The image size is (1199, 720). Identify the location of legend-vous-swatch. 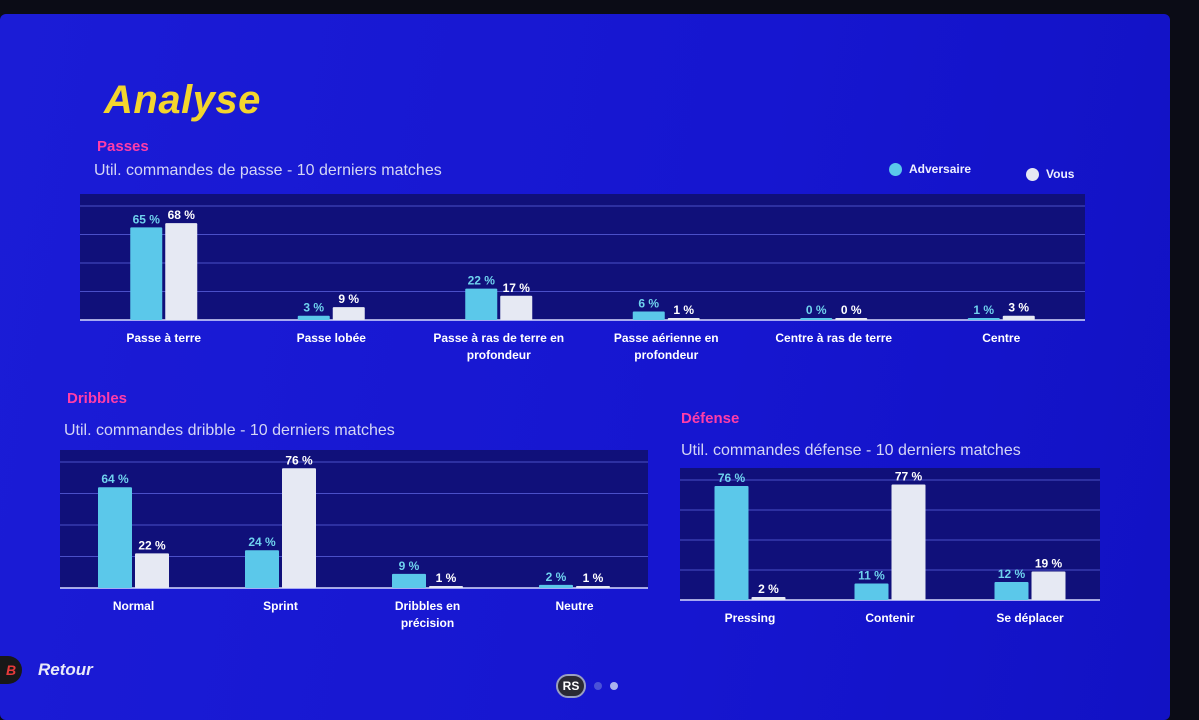
(1032, 174).